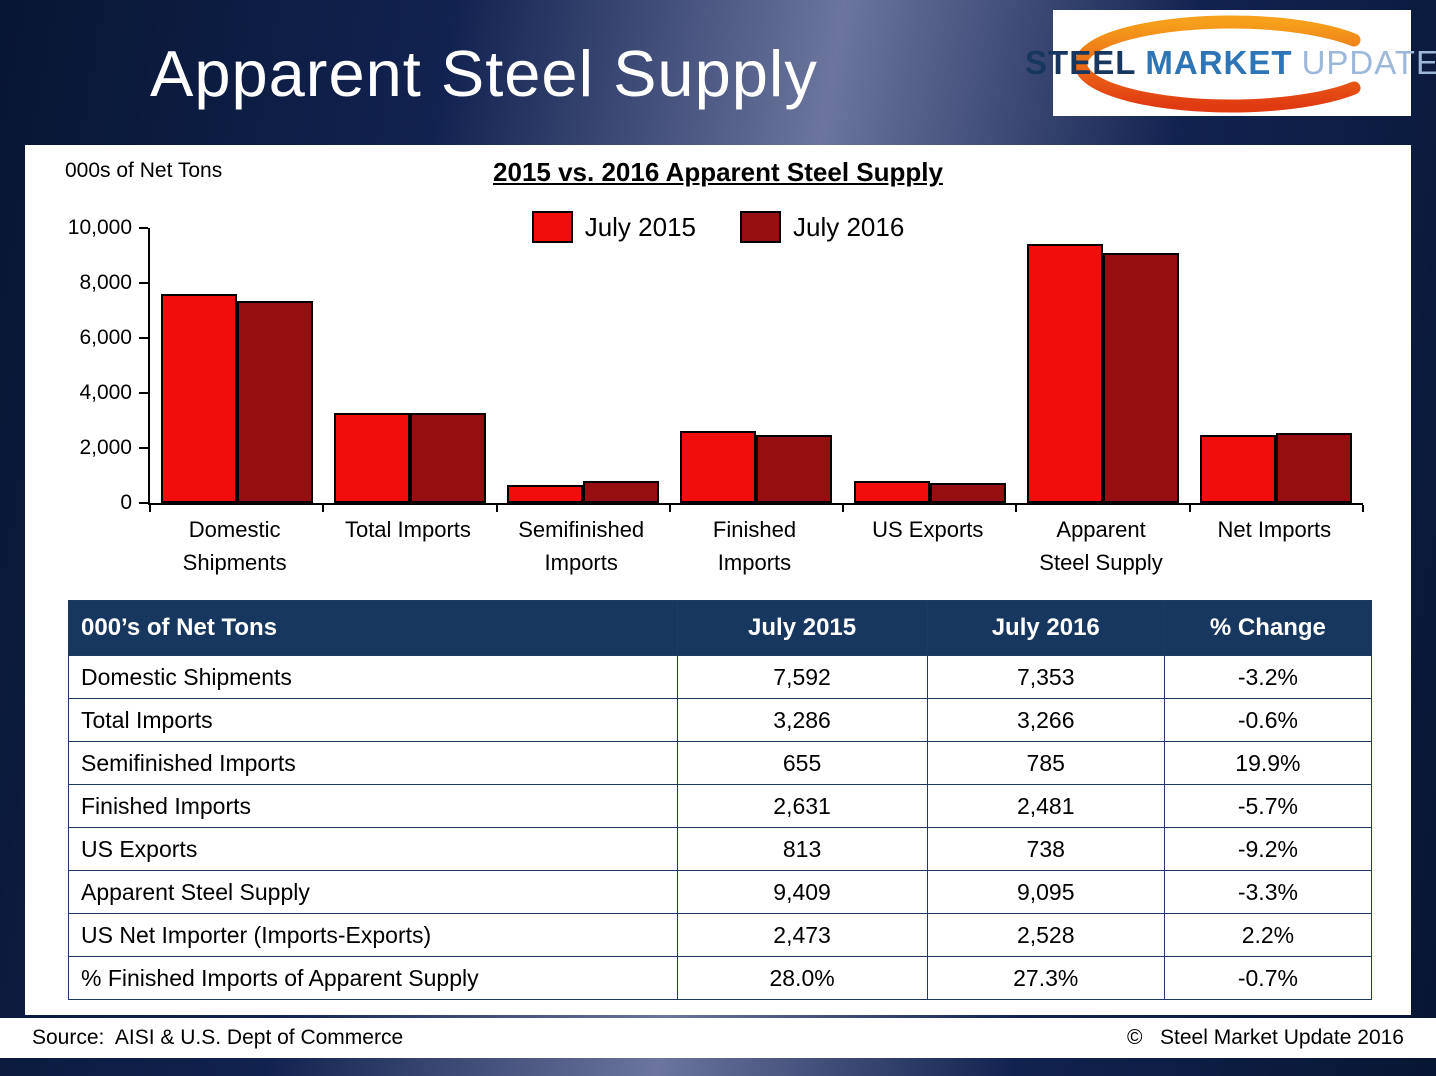 This screenshot has height=1076, width=1436. I want to click on table-cell: -0.7%, so click(1268, 978).